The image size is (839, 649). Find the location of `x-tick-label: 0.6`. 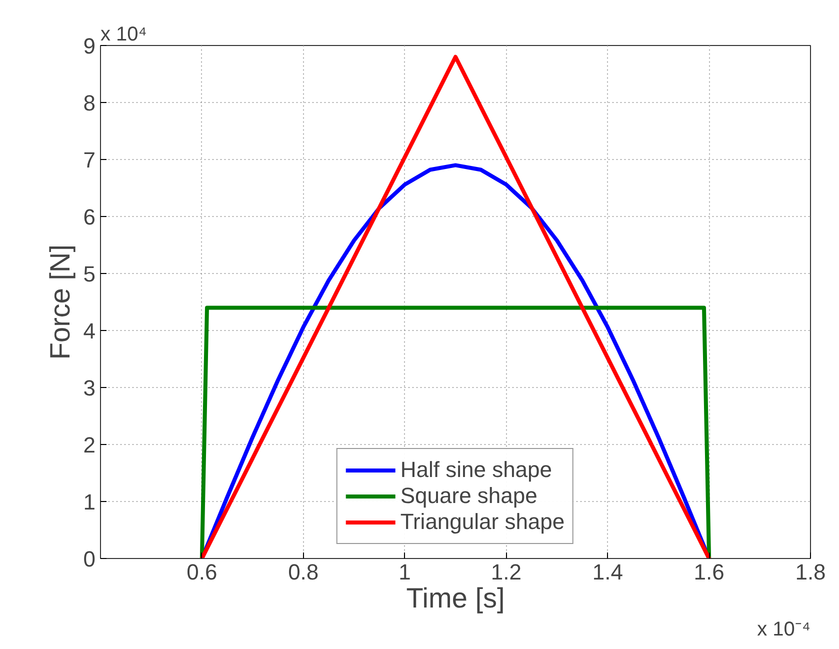

x-tick-label: 0.6 is located at coordinates (202, 572).